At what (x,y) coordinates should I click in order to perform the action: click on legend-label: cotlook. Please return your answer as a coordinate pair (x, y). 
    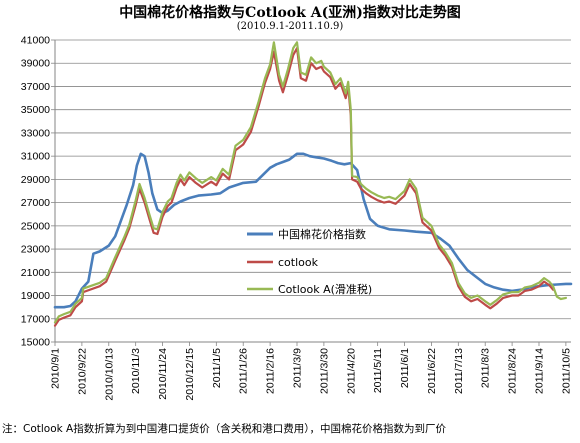
    Looking at the image, I should click on (298, 262).